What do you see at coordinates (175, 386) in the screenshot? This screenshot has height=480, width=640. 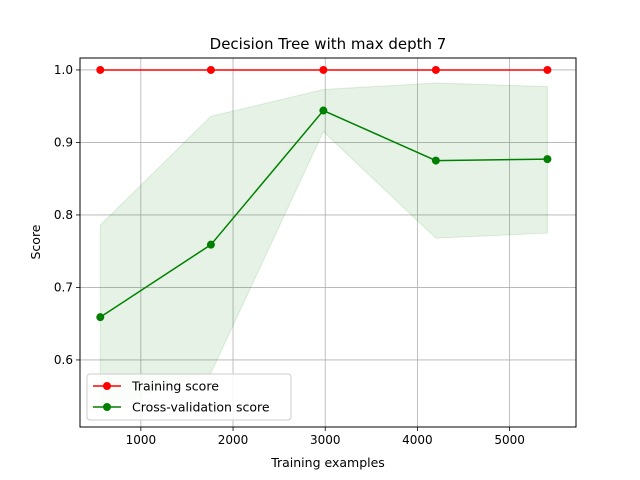 I see `legend-label-0: Training score` at bounding box center [175, 386].